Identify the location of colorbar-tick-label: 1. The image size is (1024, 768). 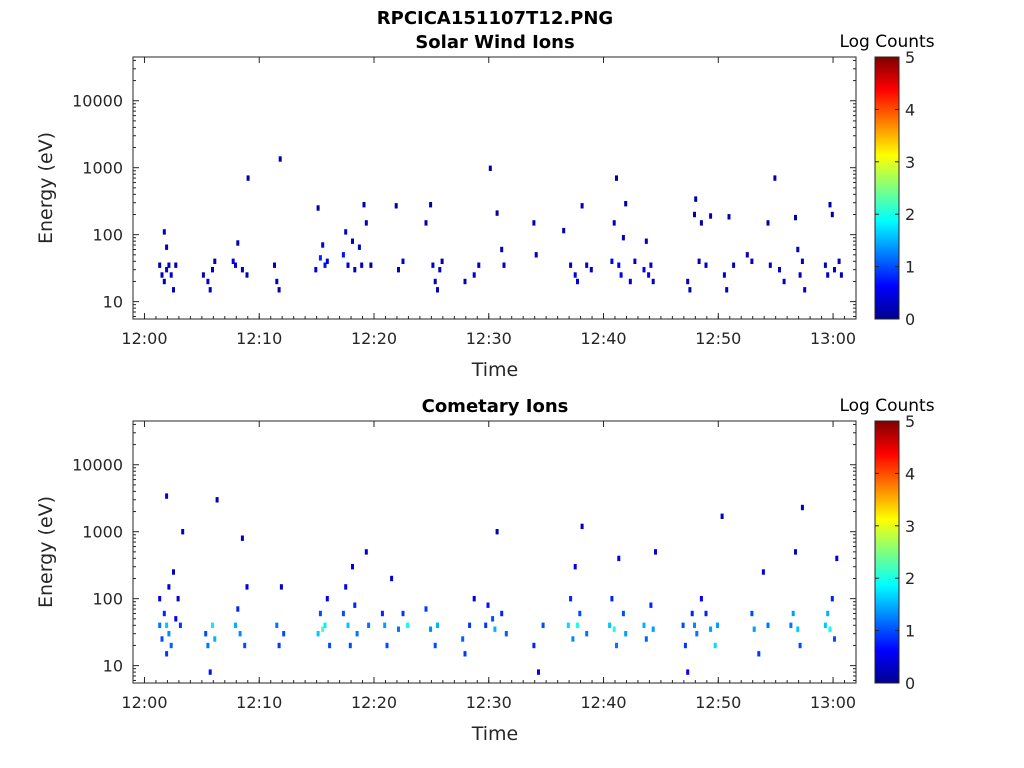
(910, 267).